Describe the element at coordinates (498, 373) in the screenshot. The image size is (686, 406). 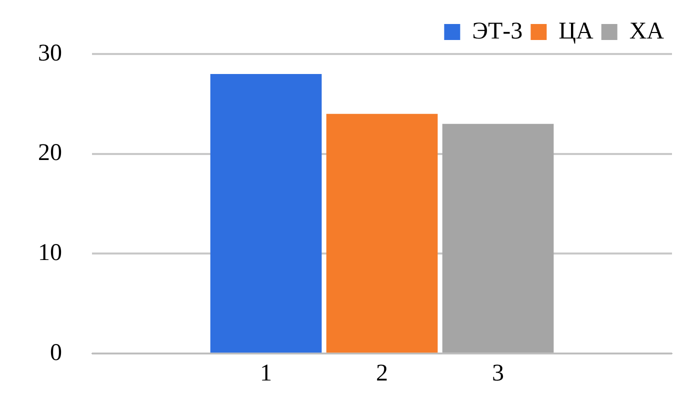
I see `x-tick-label: 3` at that location.